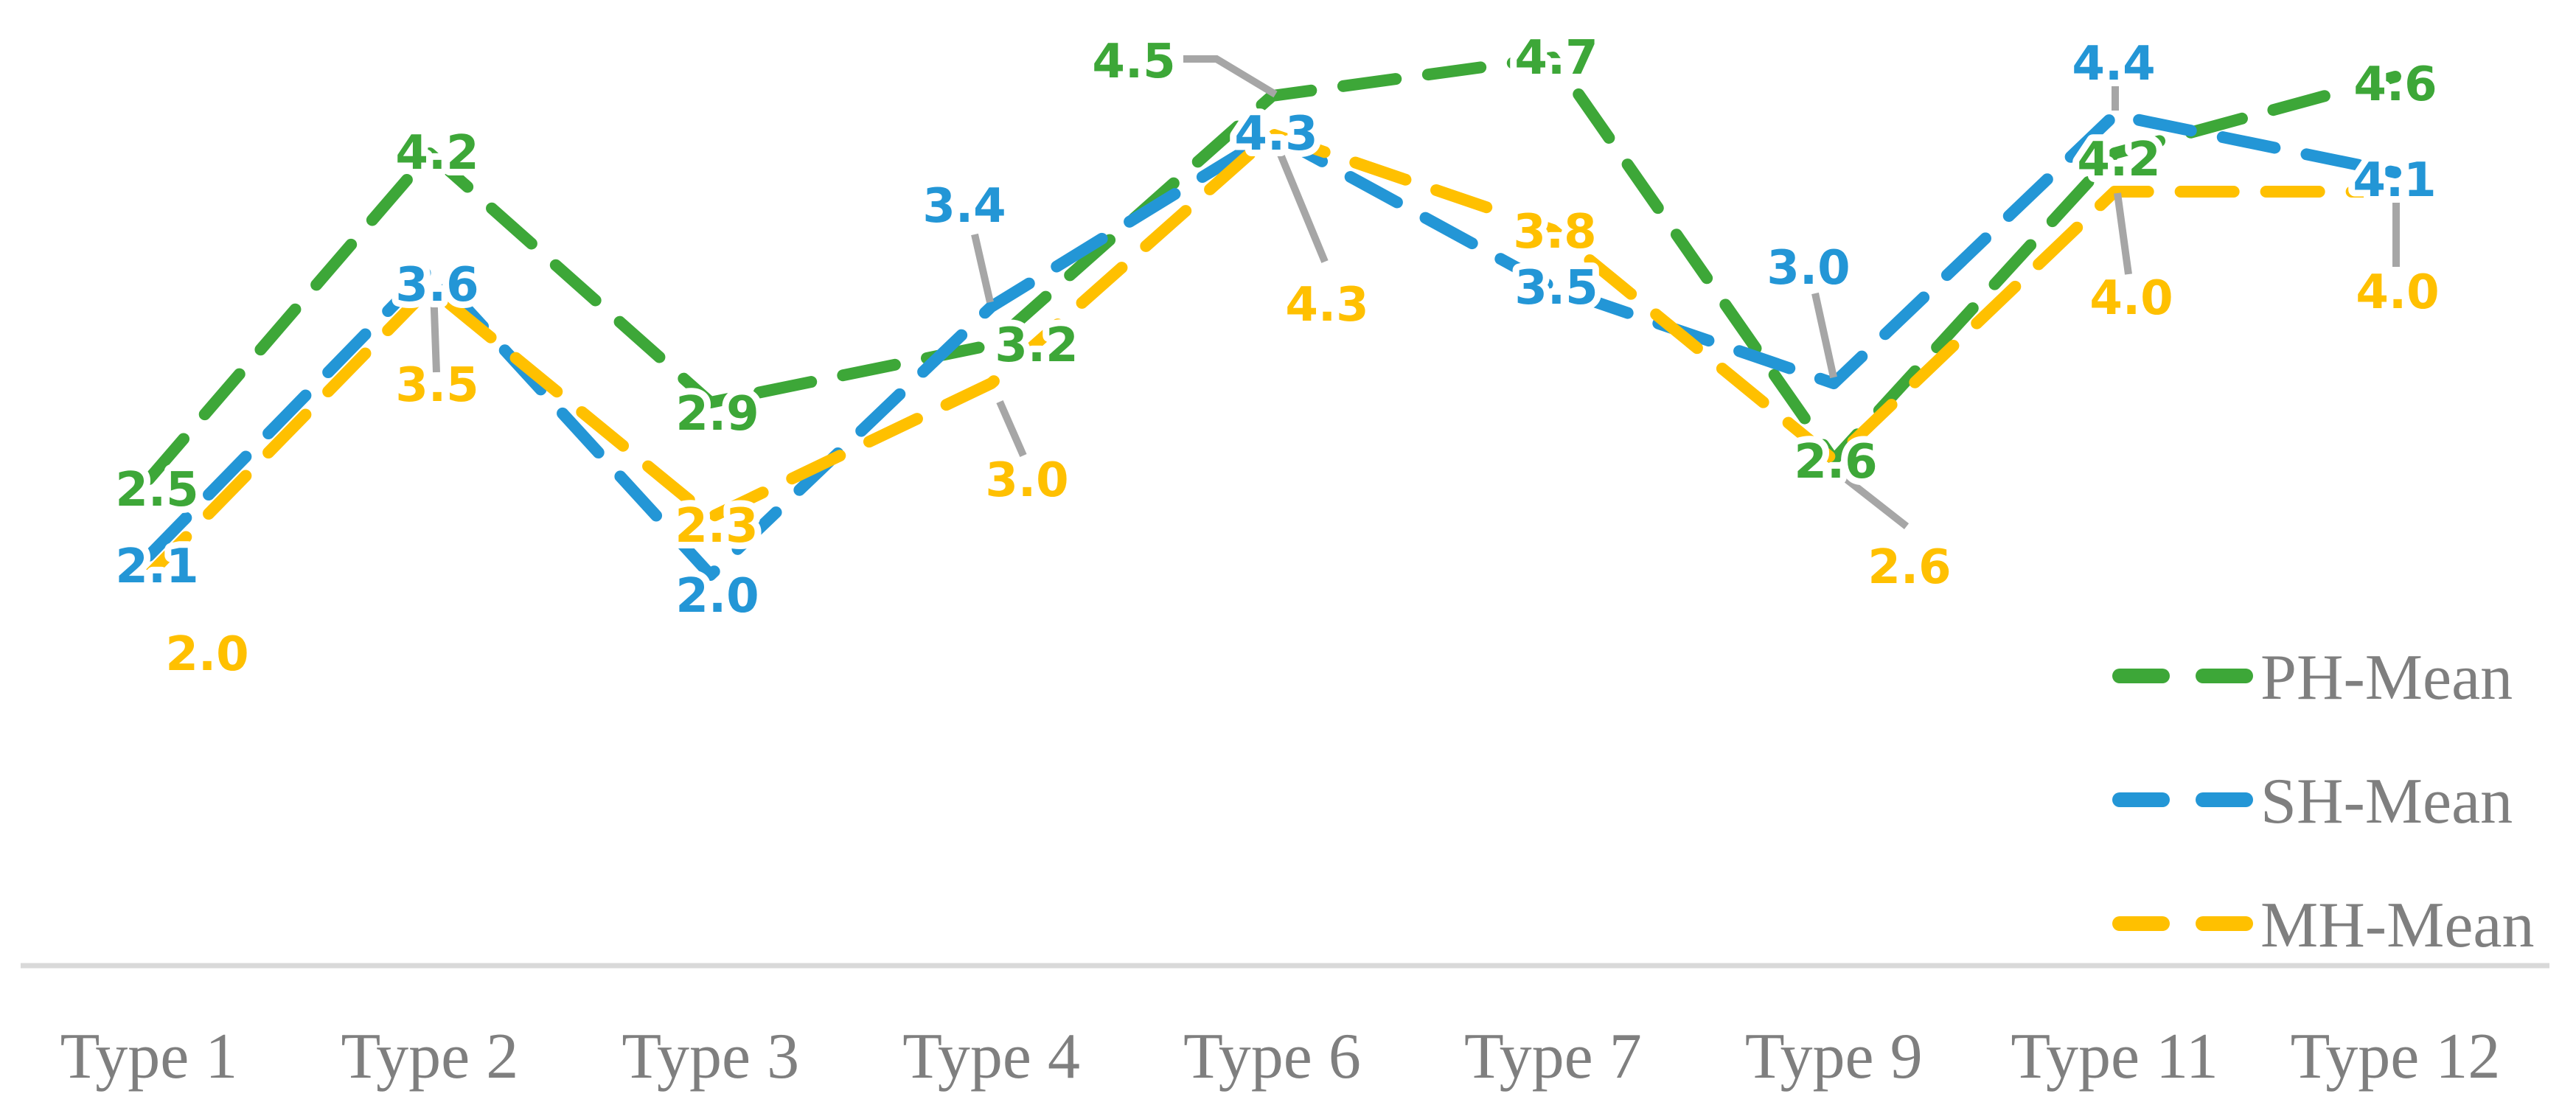 The width and height of the screenshot is (2576, 1116). I want to click on legend-item-sh-mean: SH-Mean, so click(2312, 801).